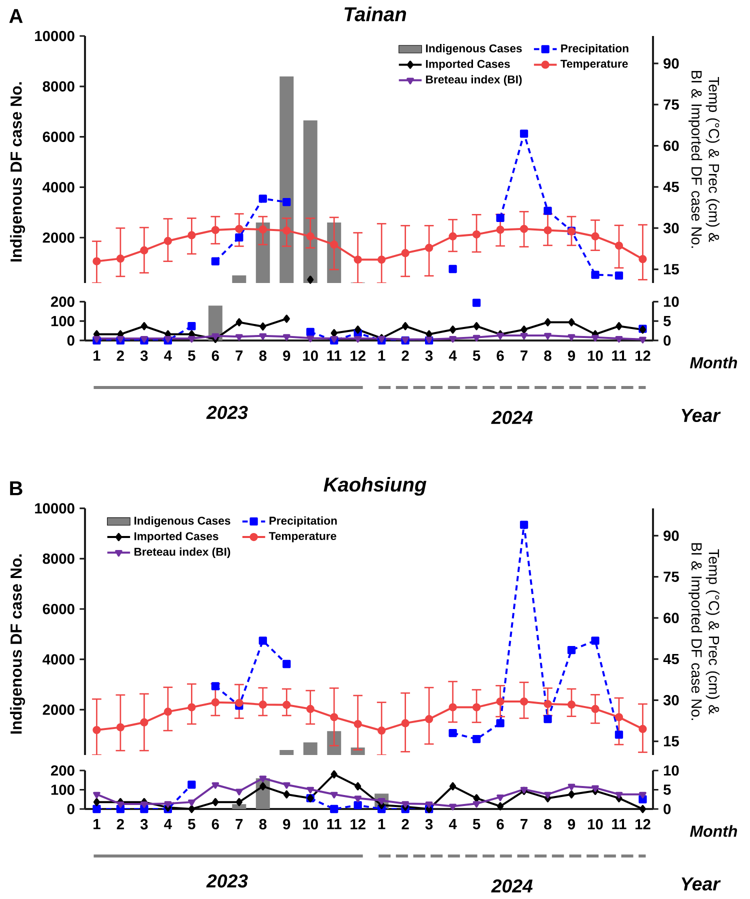  I want to click on text: B, so click(16, 488).